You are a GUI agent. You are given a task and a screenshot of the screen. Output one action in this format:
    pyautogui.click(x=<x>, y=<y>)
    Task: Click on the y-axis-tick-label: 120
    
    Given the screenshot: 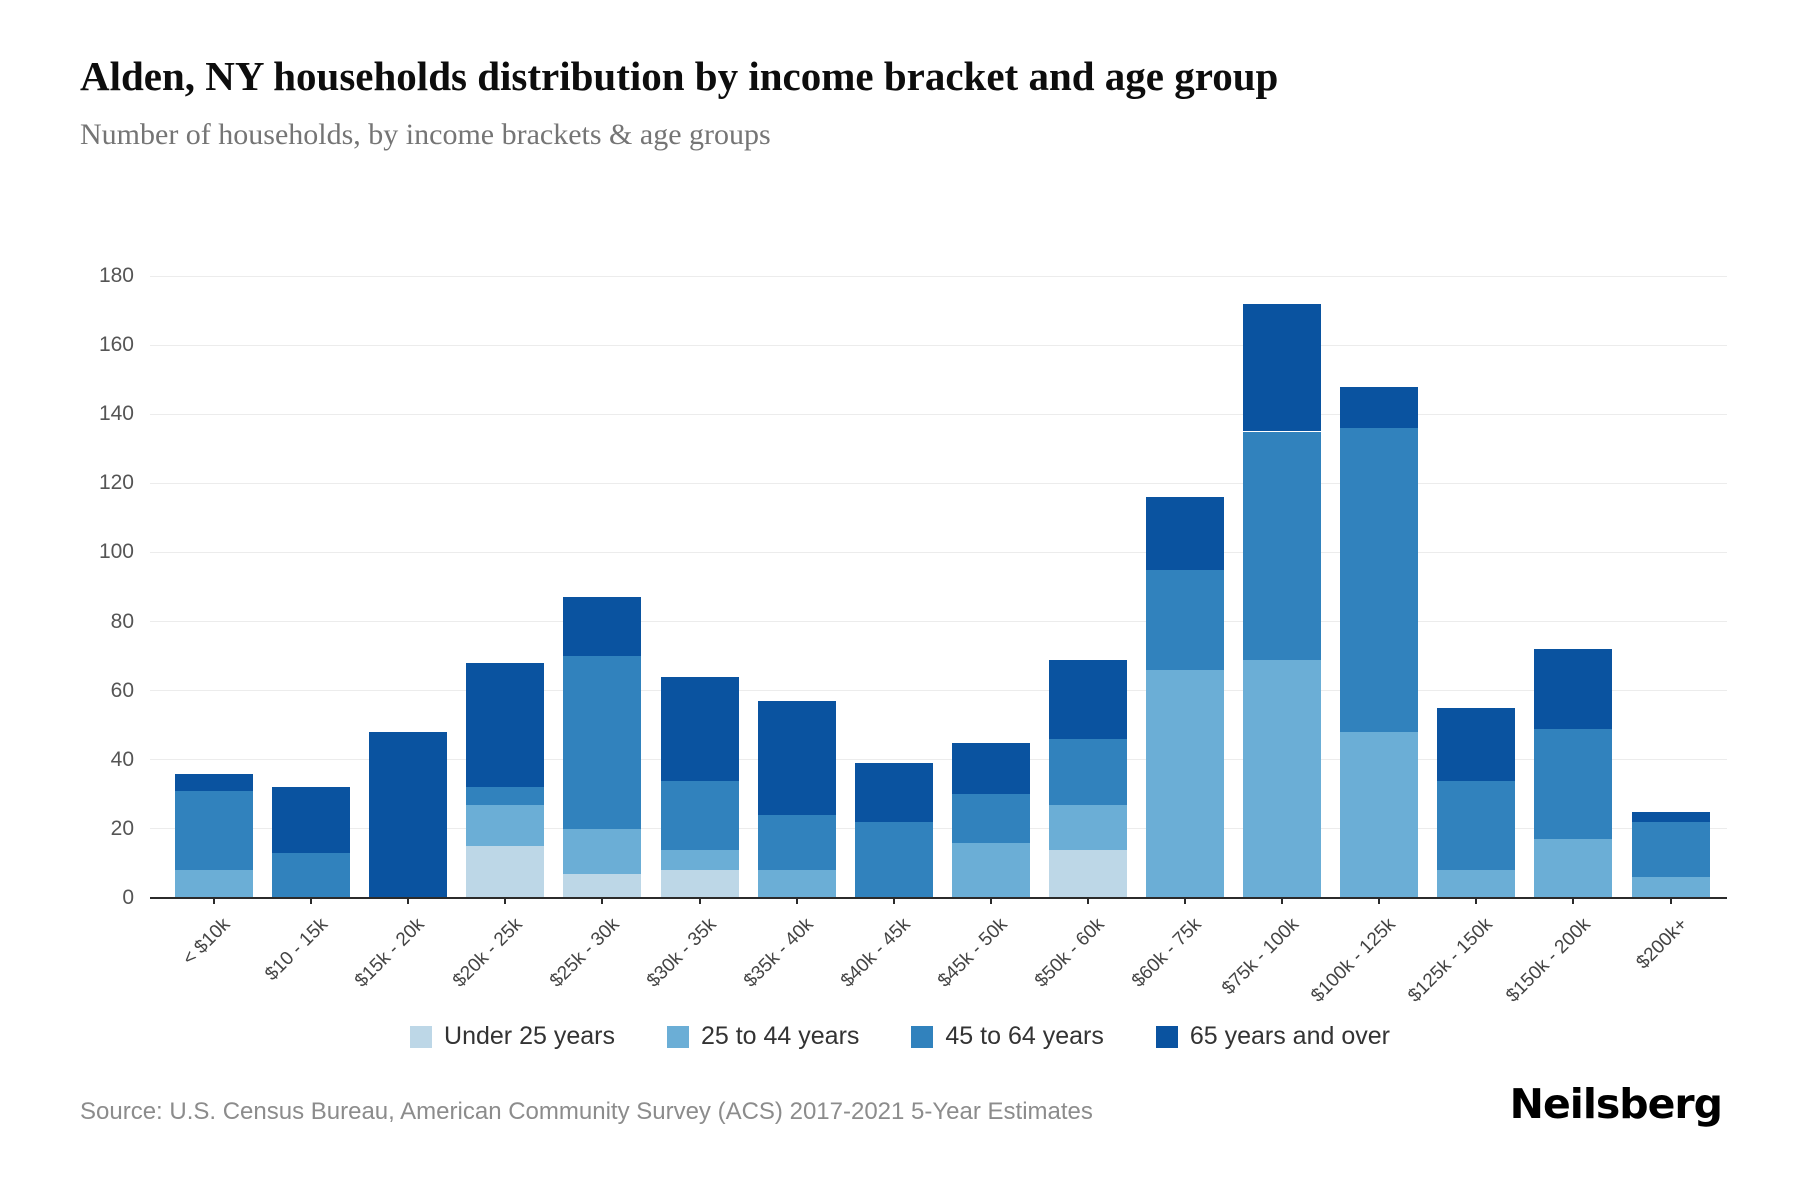 What is the action you would take?
    pyautogui.click(x=116, y=483)
    